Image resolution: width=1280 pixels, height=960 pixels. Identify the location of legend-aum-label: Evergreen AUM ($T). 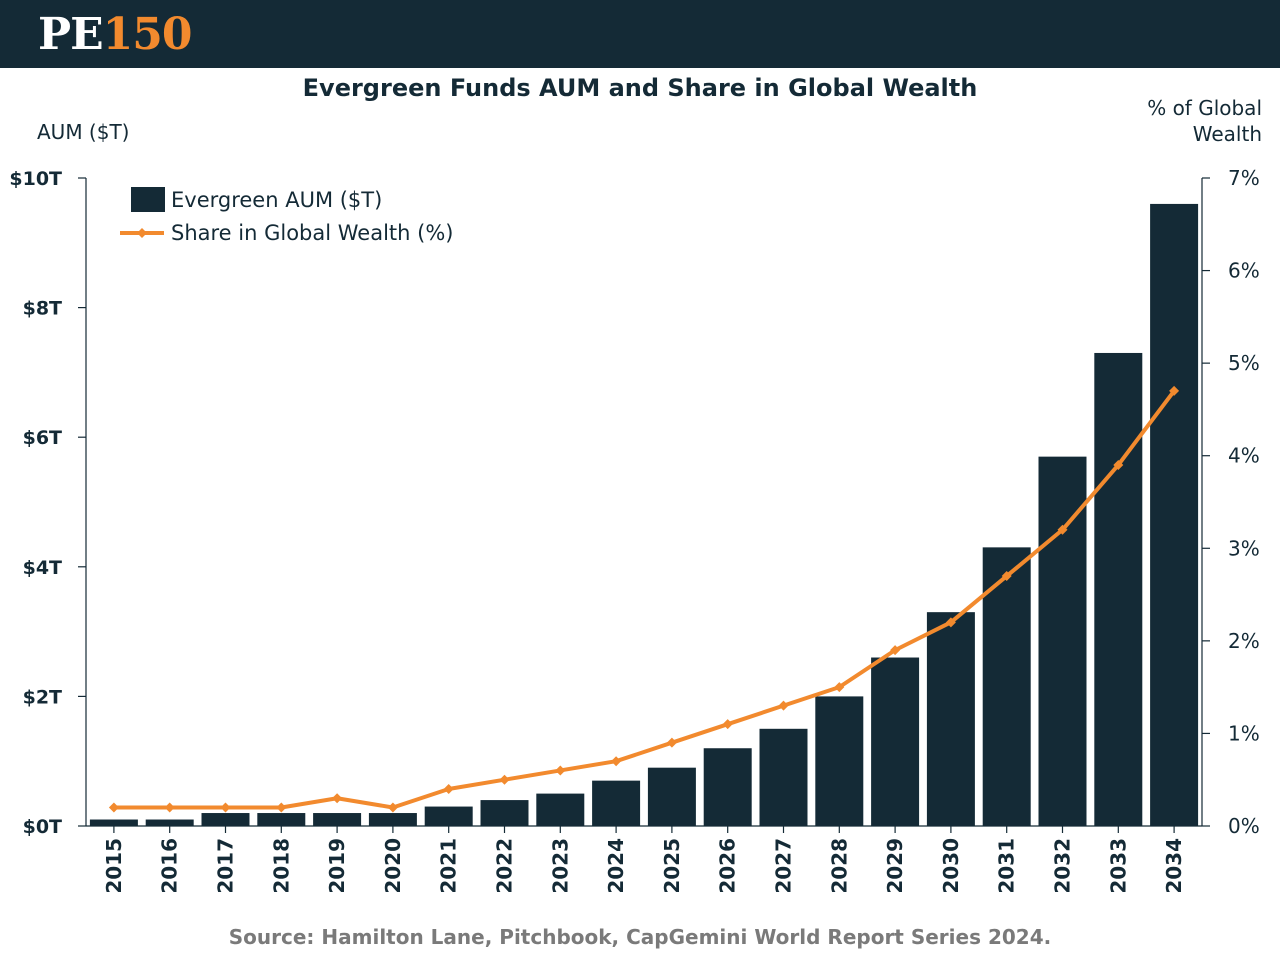
(276, 200).